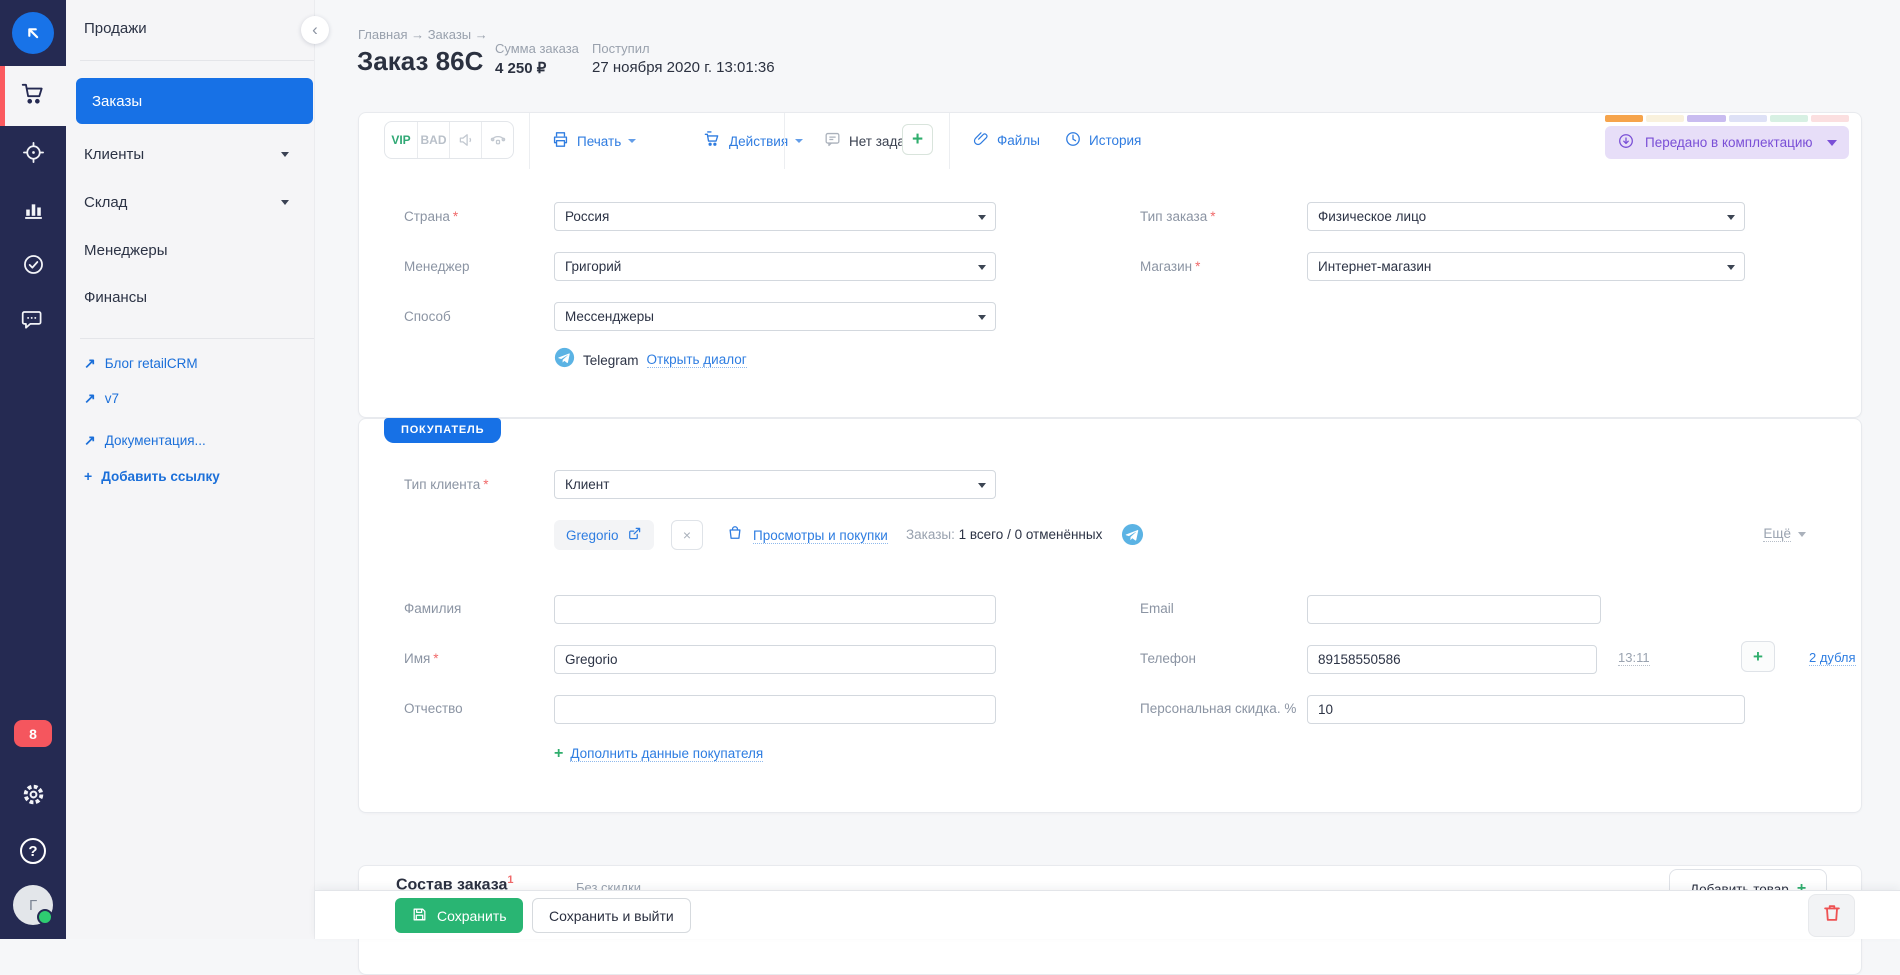 The width and height of the screenshot is (1900, 975). Describe the element at coordinates (621, 48) in the screenshot. I see `order-received-label: Поступил` at that location.